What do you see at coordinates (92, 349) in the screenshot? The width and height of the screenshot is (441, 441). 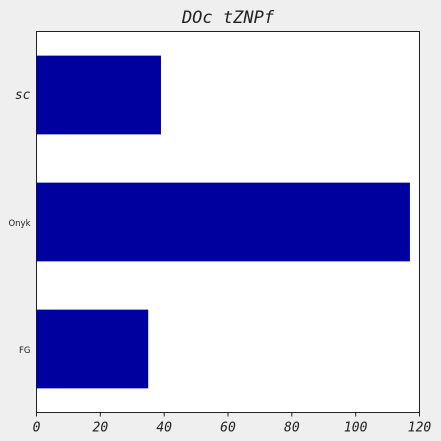 I see `bar-fg` at bounding box center [92, 349].